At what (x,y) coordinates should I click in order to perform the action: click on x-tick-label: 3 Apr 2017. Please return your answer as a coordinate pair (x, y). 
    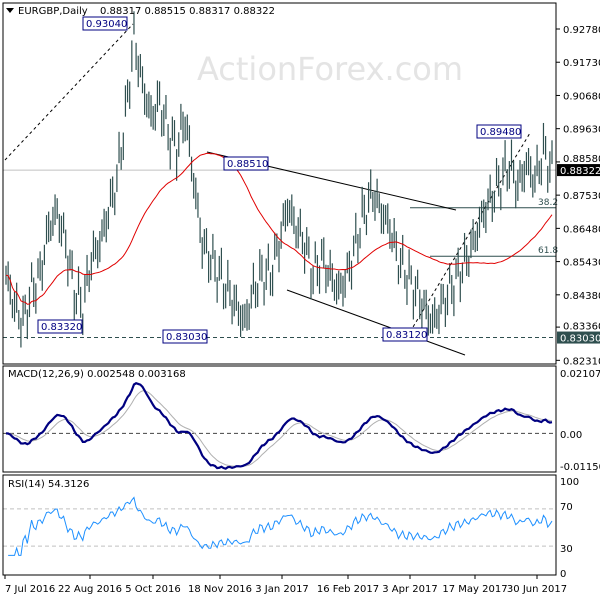
    Looking at the image, I should click on (409, 589).